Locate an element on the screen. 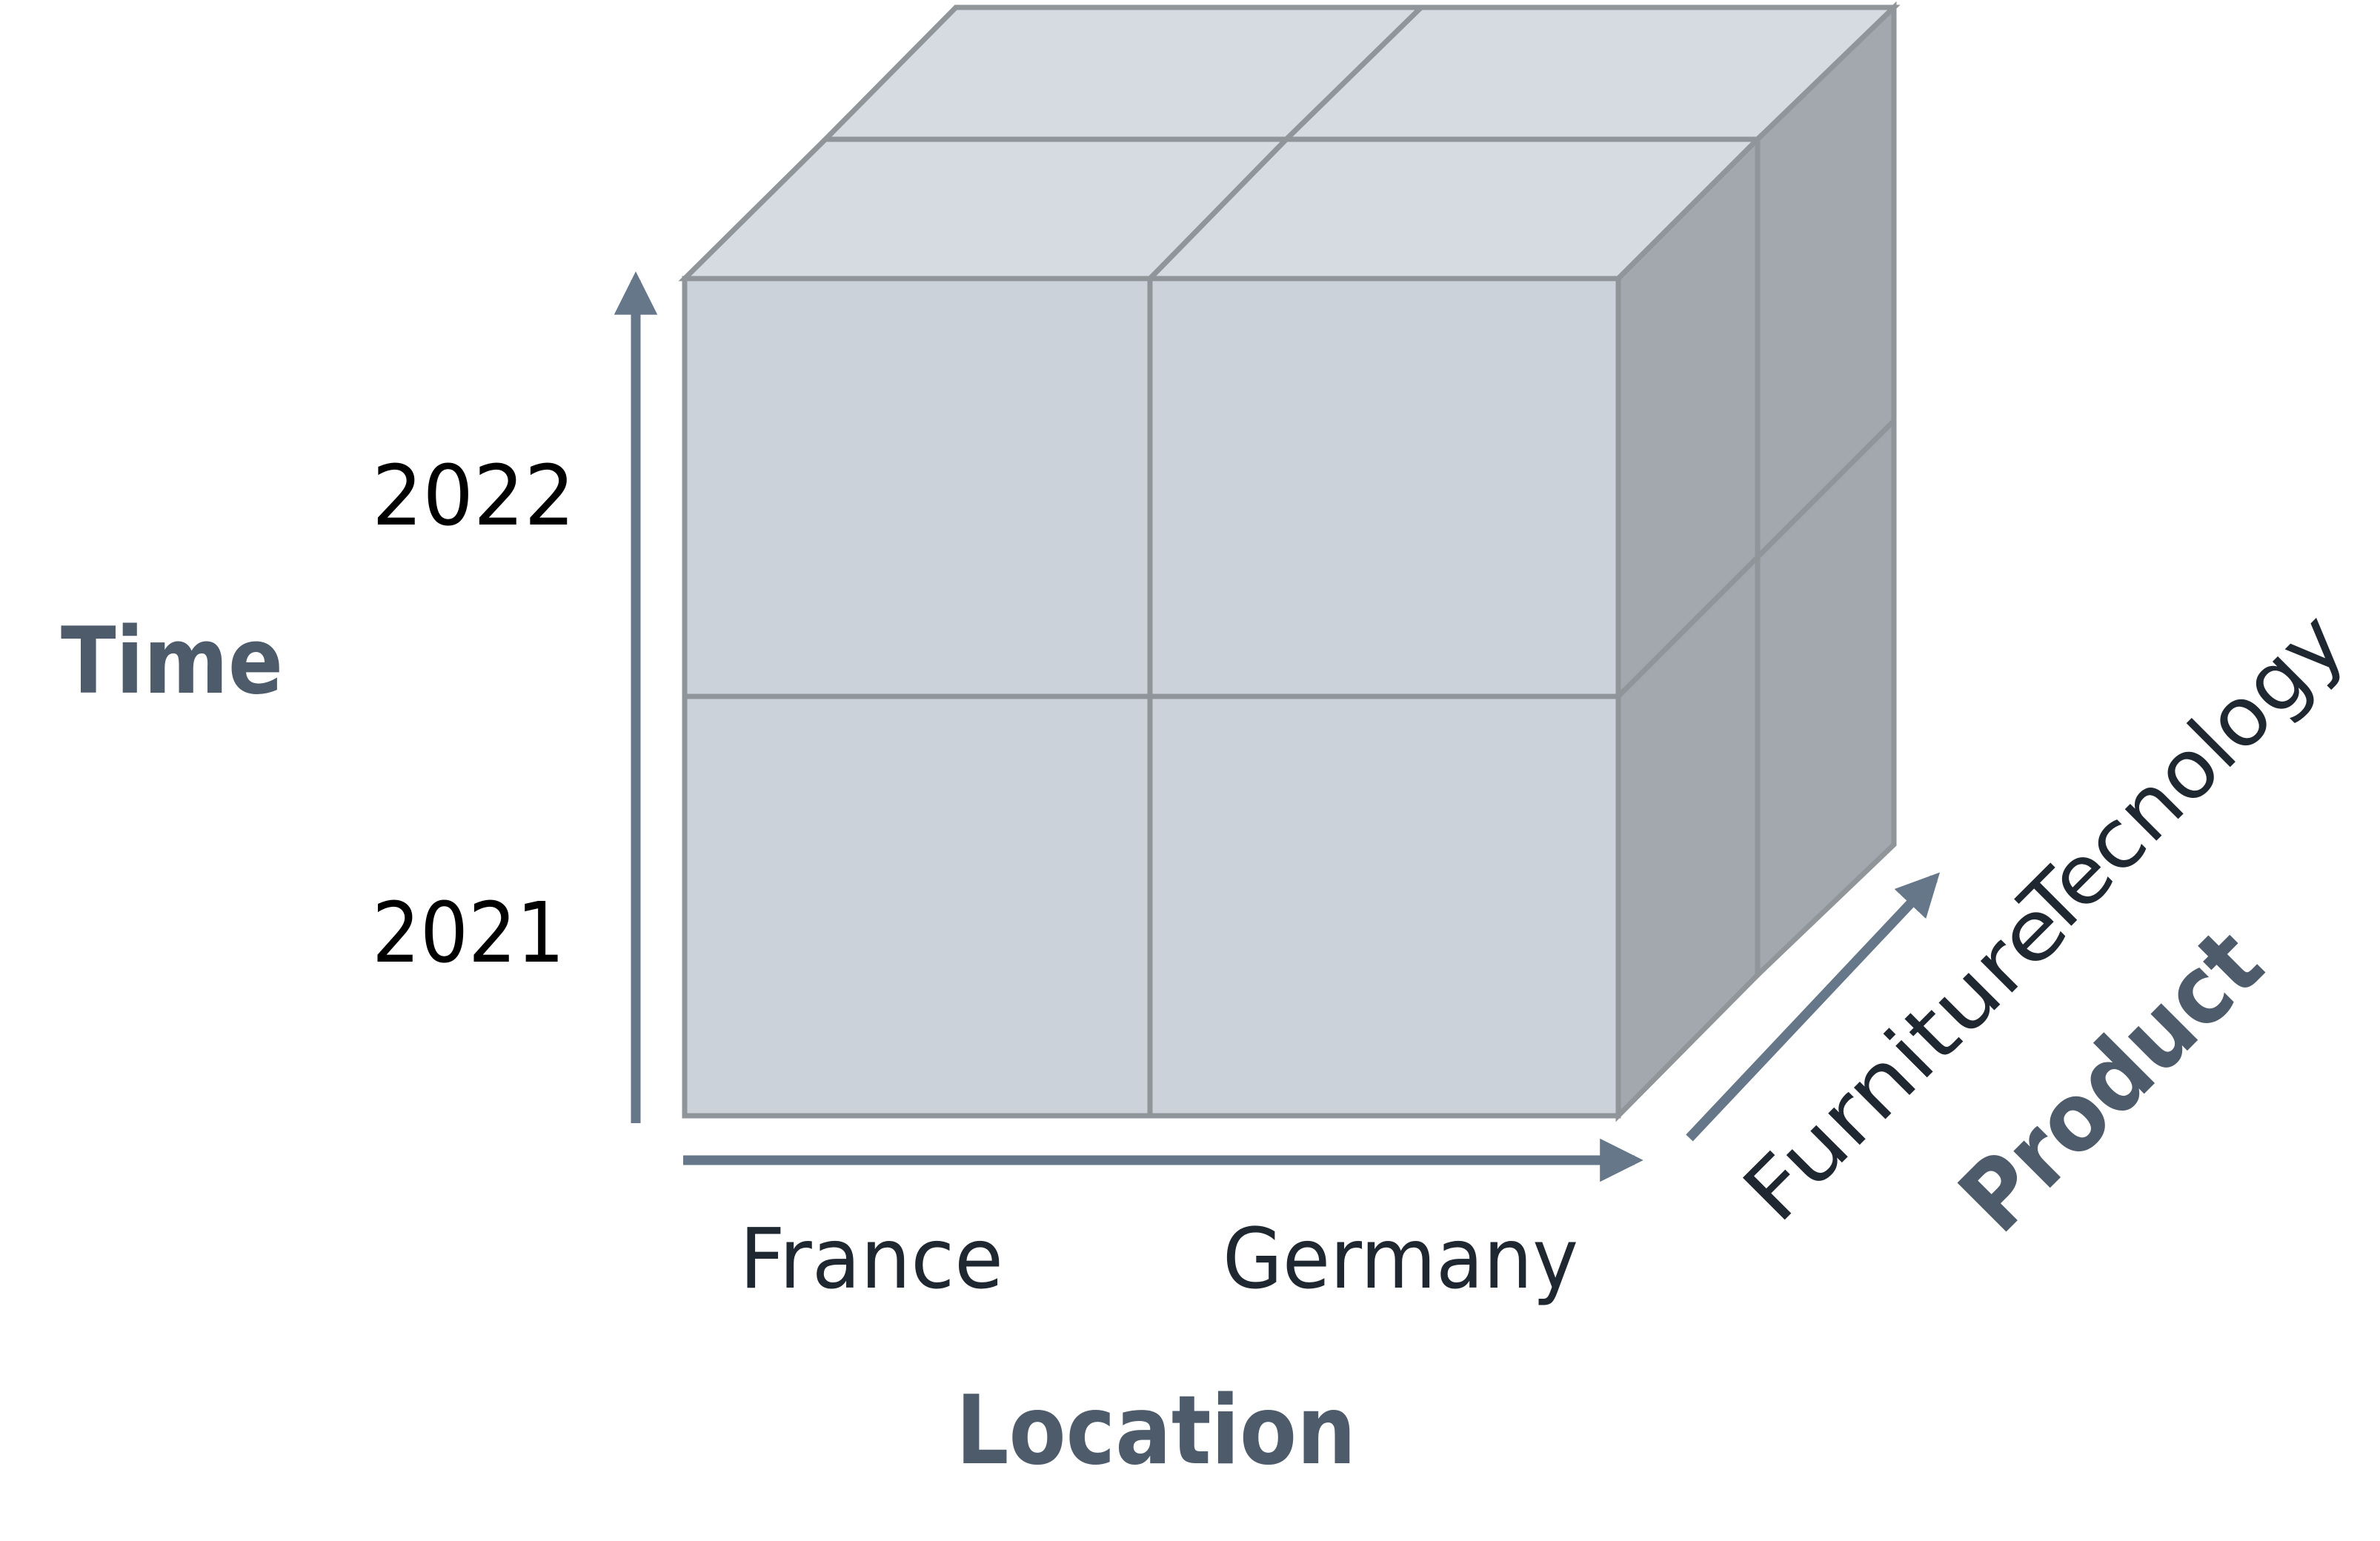 The image size is (2380, 1541). location-tick-france: France is located at coordinates (871, 1259).